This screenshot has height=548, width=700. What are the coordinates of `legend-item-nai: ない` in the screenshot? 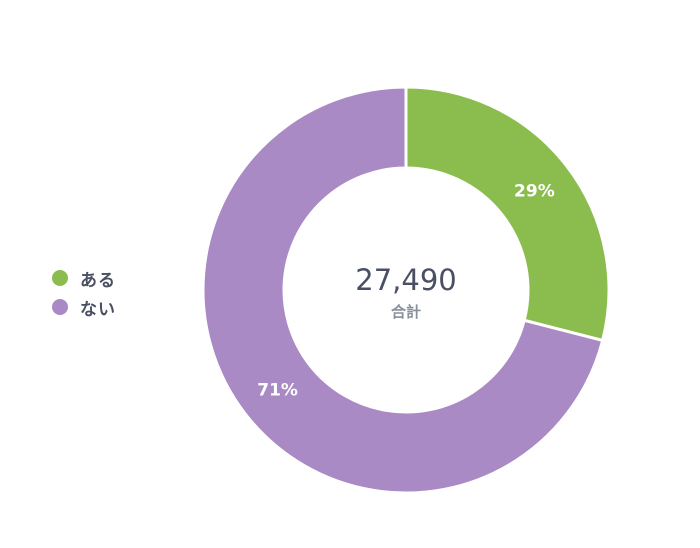 It's located at (84, 307).